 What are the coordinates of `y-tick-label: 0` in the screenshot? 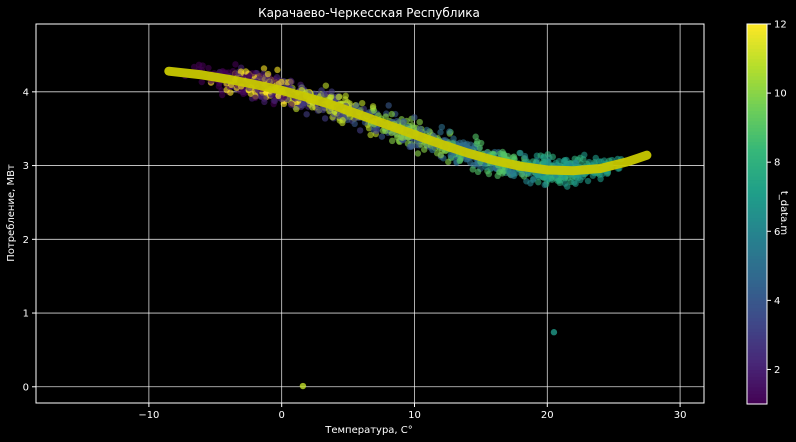 It's located at (26, 387).